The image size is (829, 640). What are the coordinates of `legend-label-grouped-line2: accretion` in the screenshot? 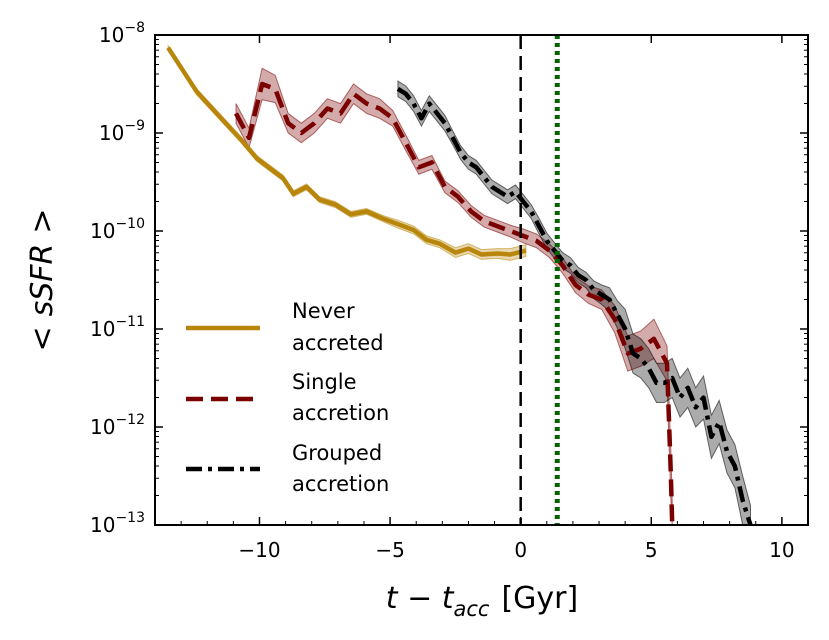 It's located at (340, 484).